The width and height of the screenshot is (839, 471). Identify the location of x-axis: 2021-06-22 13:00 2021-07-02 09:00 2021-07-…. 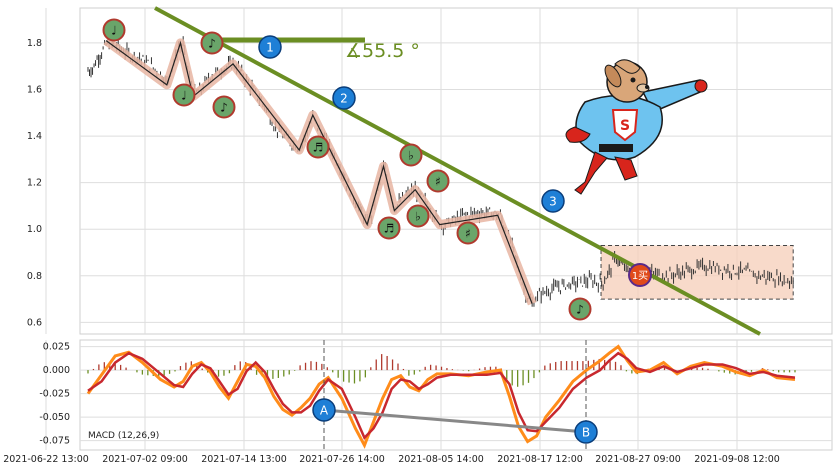
(391, 459).